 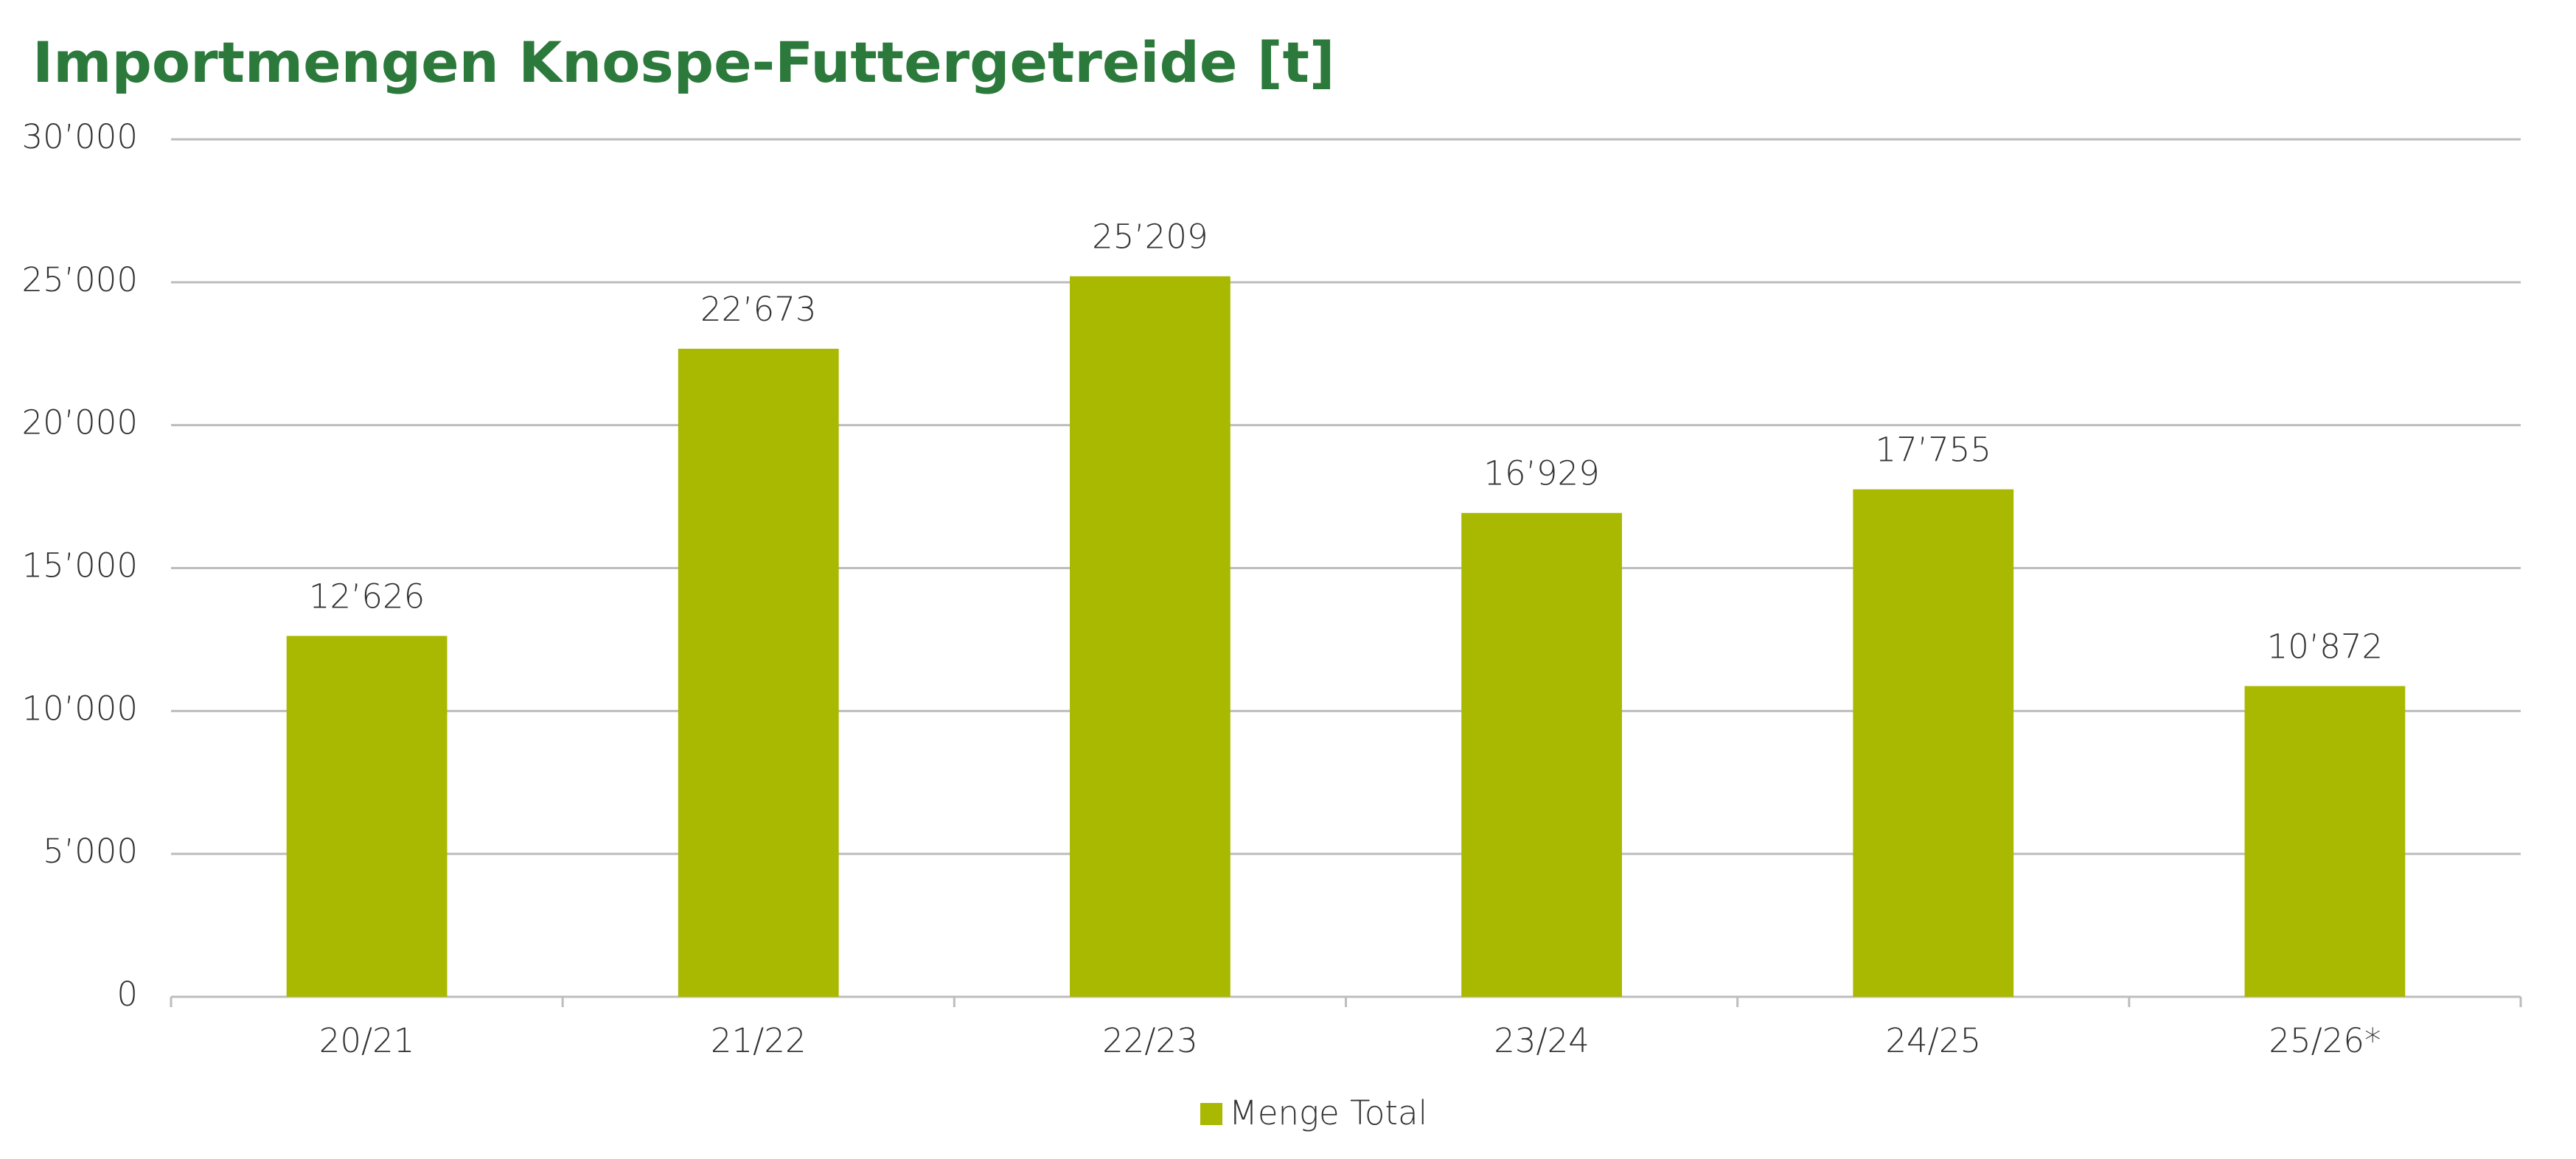 What do you see at coordinates (80, 565) in the screenshot?
I see `y-tick-label: 15’000` at bounding box center [80, 565].